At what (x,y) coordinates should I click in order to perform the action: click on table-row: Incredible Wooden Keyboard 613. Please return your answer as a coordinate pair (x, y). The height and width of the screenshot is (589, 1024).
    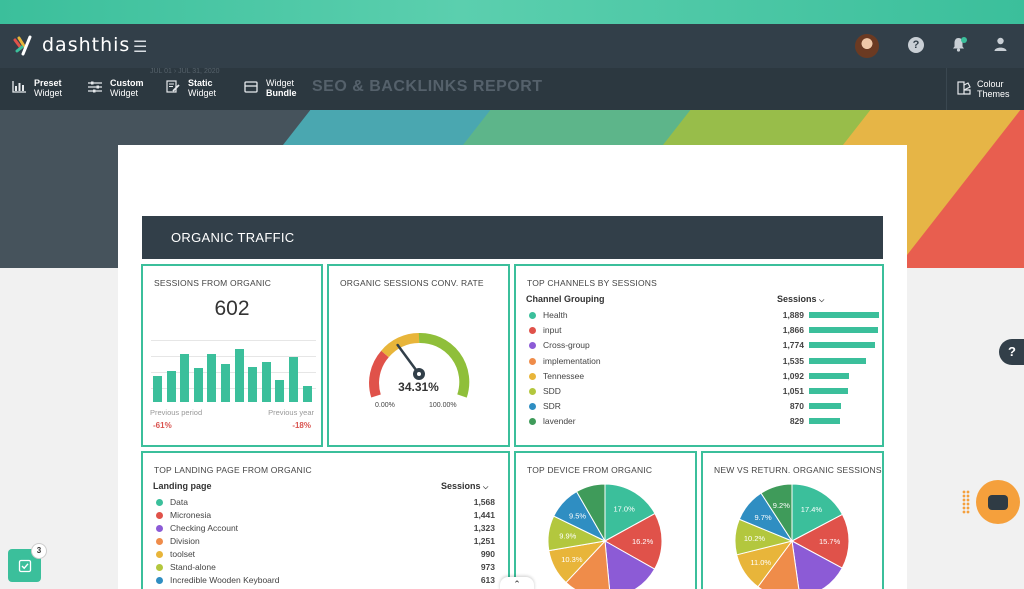
    Looking at the image, I should click on (328, 581).